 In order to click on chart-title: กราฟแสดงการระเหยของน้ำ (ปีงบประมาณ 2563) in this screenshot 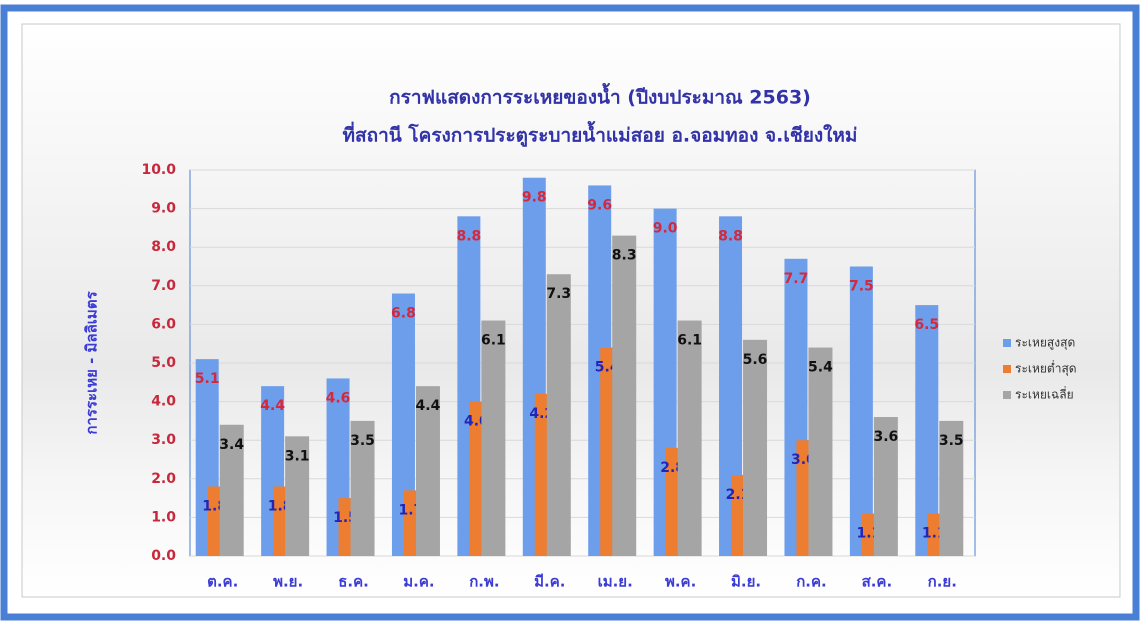, I will do `click(600, 96)`.